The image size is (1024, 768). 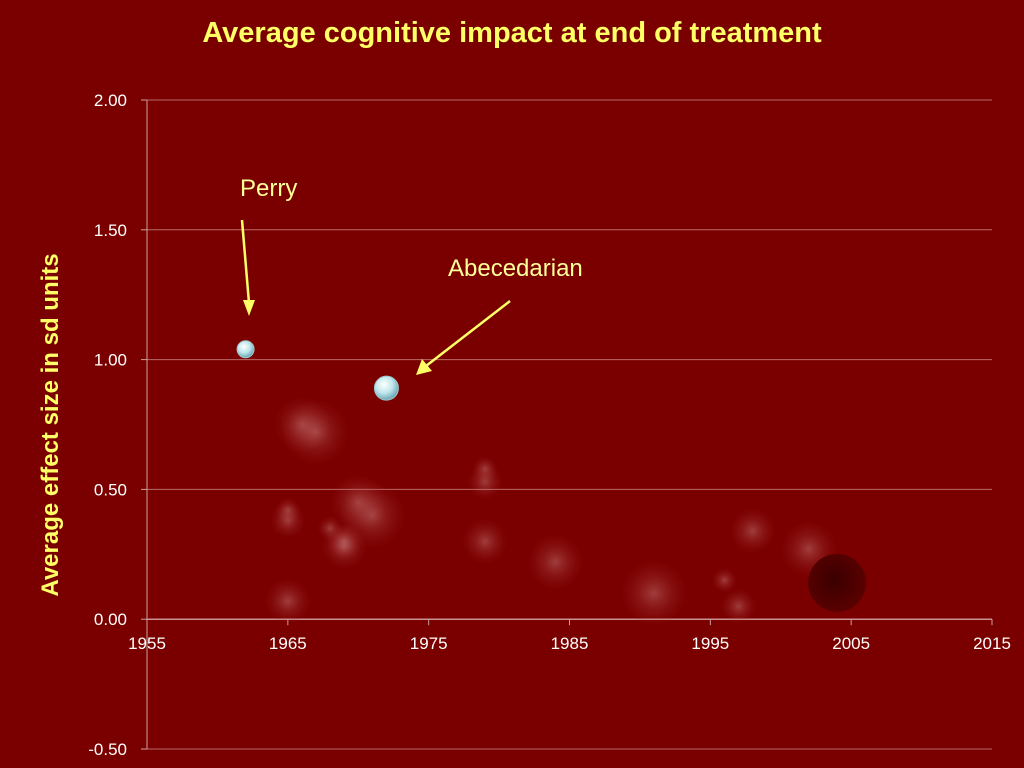 I want to click on x-tick-label-5: 2005, so click(x=851, y=643).